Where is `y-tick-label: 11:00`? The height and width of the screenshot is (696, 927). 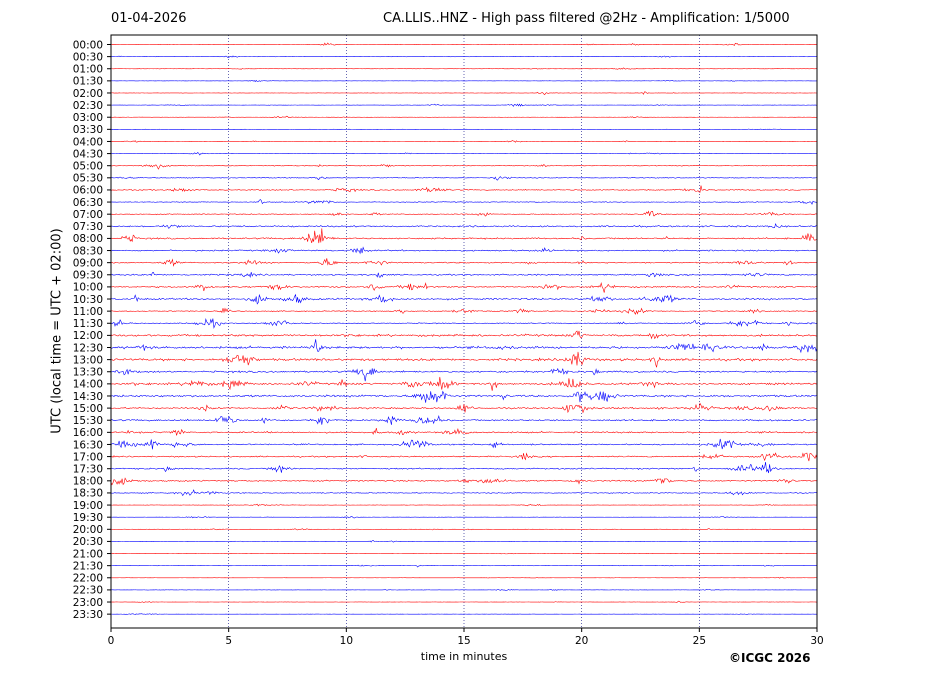
y-tick-label: 11:00 is located at coordinates (88, 312).